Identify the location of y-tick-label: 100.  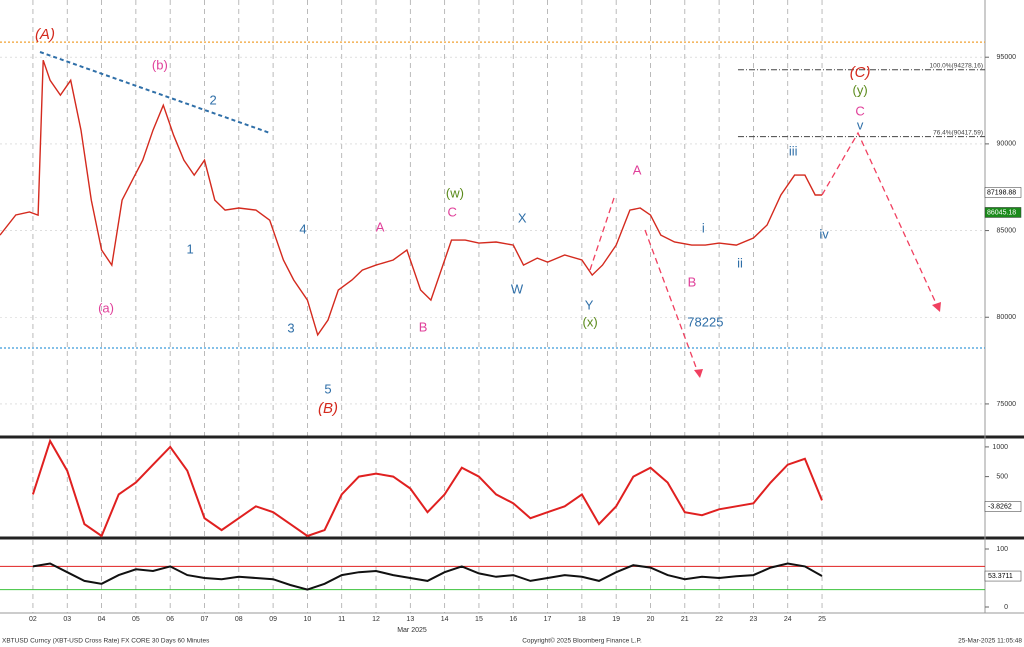
(1002, 549).